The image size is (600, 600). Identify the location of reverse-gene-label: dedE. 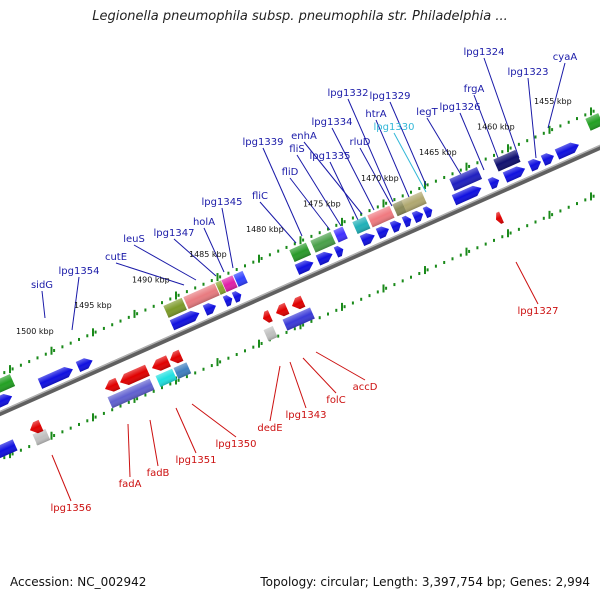
(269, 428).